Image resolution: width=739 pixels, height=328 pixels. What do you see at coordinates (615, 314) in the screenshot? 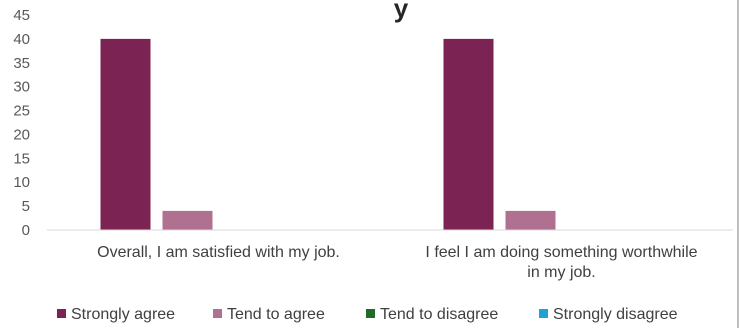
I see `legend-label: Strongly disagree` at bounding box center [615, 314].